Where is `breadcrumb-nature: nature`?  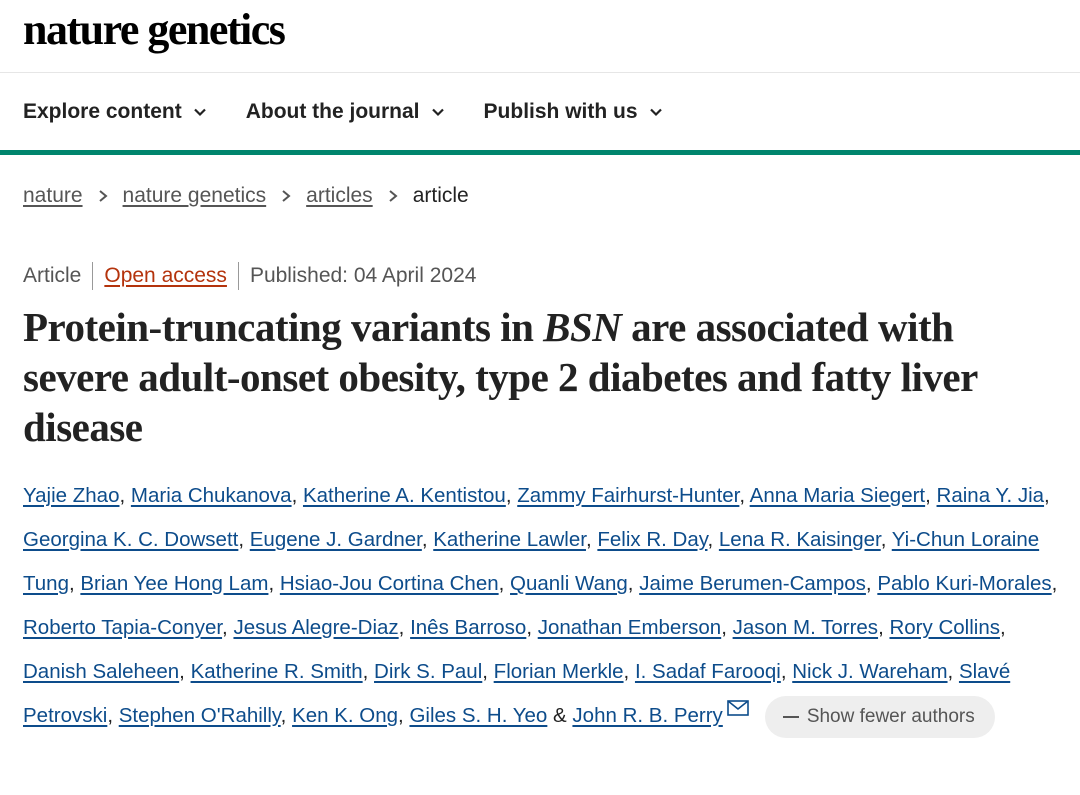
breadcrumb-nature: nature is located at coordinates (53, 195).